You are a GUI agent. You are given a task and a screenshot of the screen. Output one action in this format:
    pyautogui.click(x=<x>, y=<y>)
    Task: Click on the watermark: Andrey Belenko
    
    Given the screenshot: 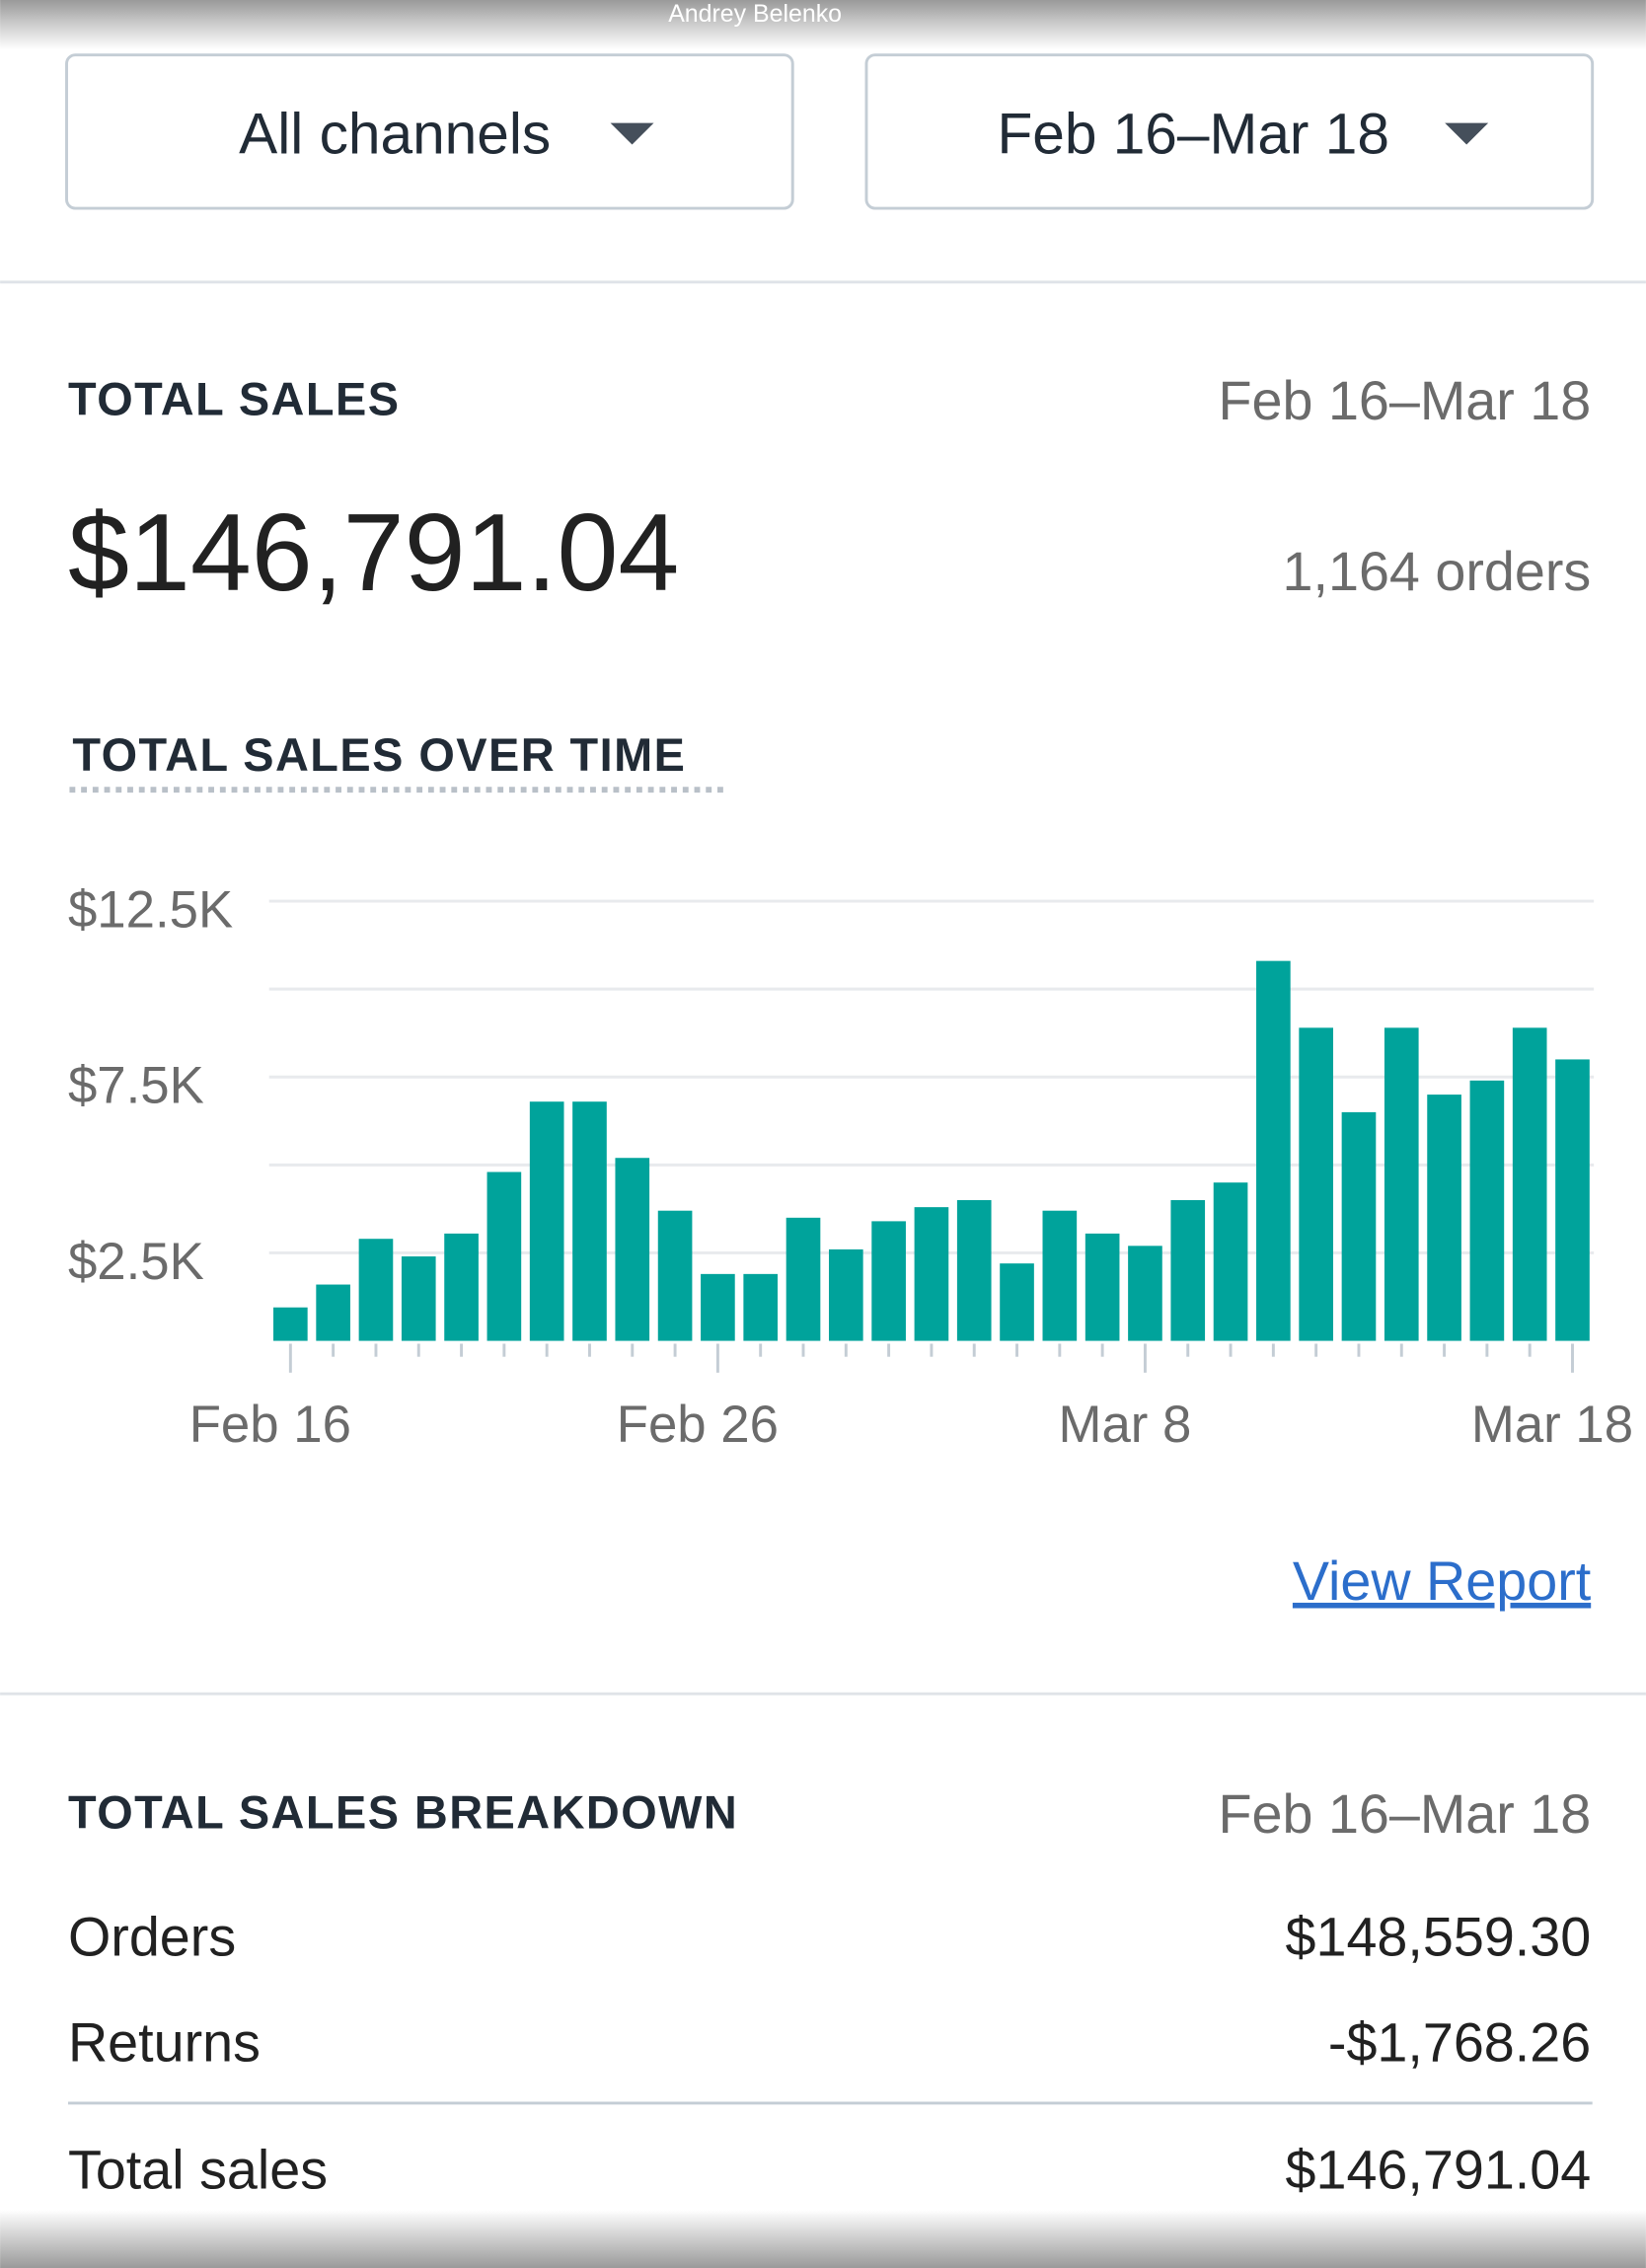 What is the action you would take?
    pyautogui.click(x=755, y=14)
    